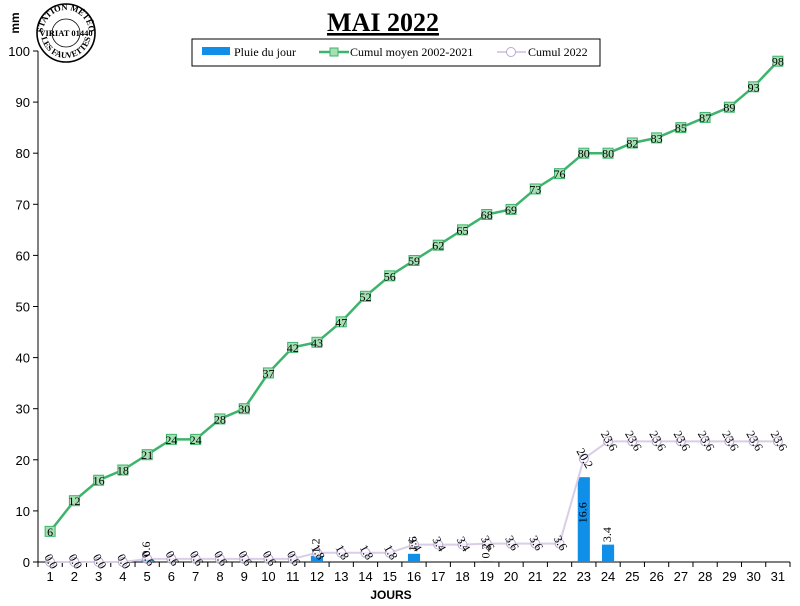  I want to click on cumul-mean-data-label: 80, so click(584, 154).